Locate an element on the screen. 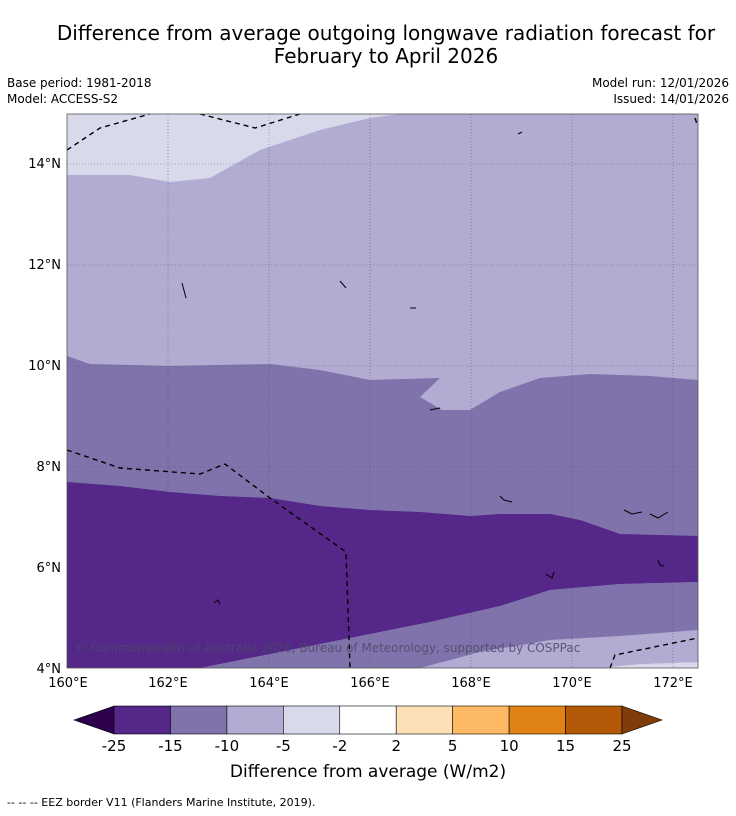 This screenshot has height=816, width=736. colorbar-ticks: -25 -15 -10 -5 -2 2 5 10 15 25 is located at coordinates (367, 746).